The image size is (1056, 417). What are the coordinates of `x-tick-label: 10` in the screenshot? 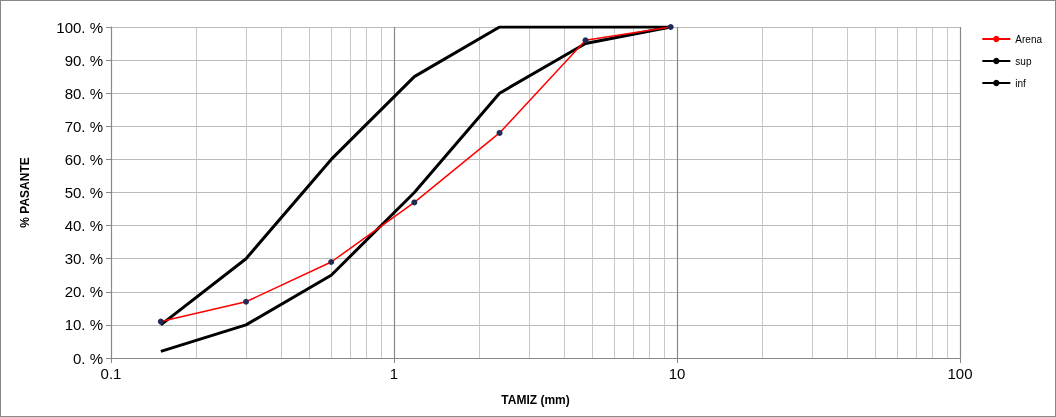 It's located at (677, 373).